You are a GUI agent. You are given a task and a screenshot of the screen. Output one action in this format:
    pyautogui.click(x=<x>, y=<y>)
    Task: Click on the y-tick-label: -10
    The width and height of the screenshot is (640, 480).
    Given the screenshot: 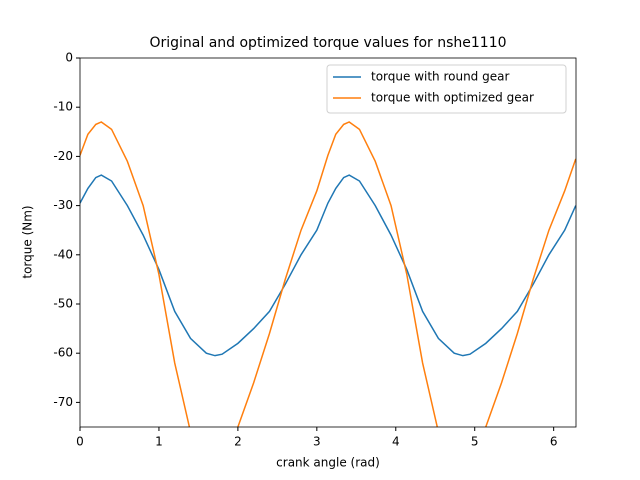 What is the action you would take?
    pyautogui.click(x=63, y=107)
    